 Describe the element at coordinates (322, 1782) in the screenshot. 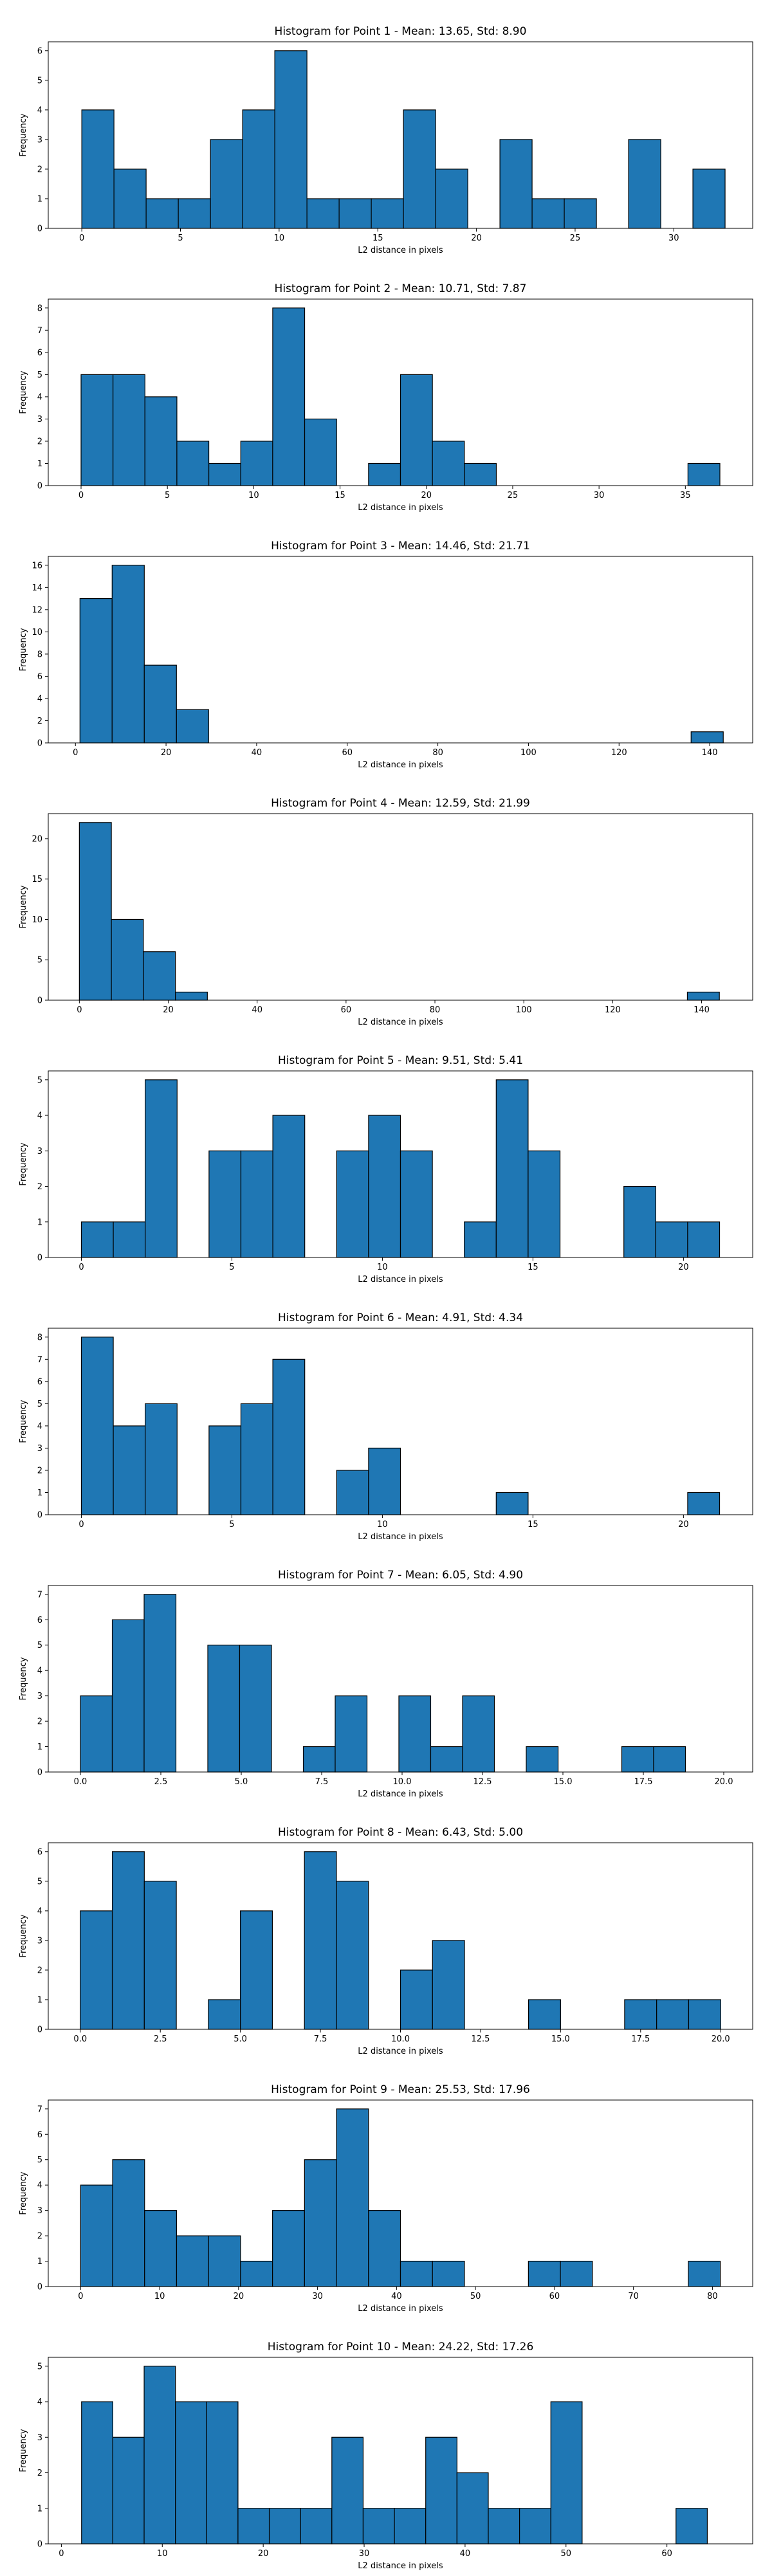

I see `x-tick-label: 7.5` at that location.